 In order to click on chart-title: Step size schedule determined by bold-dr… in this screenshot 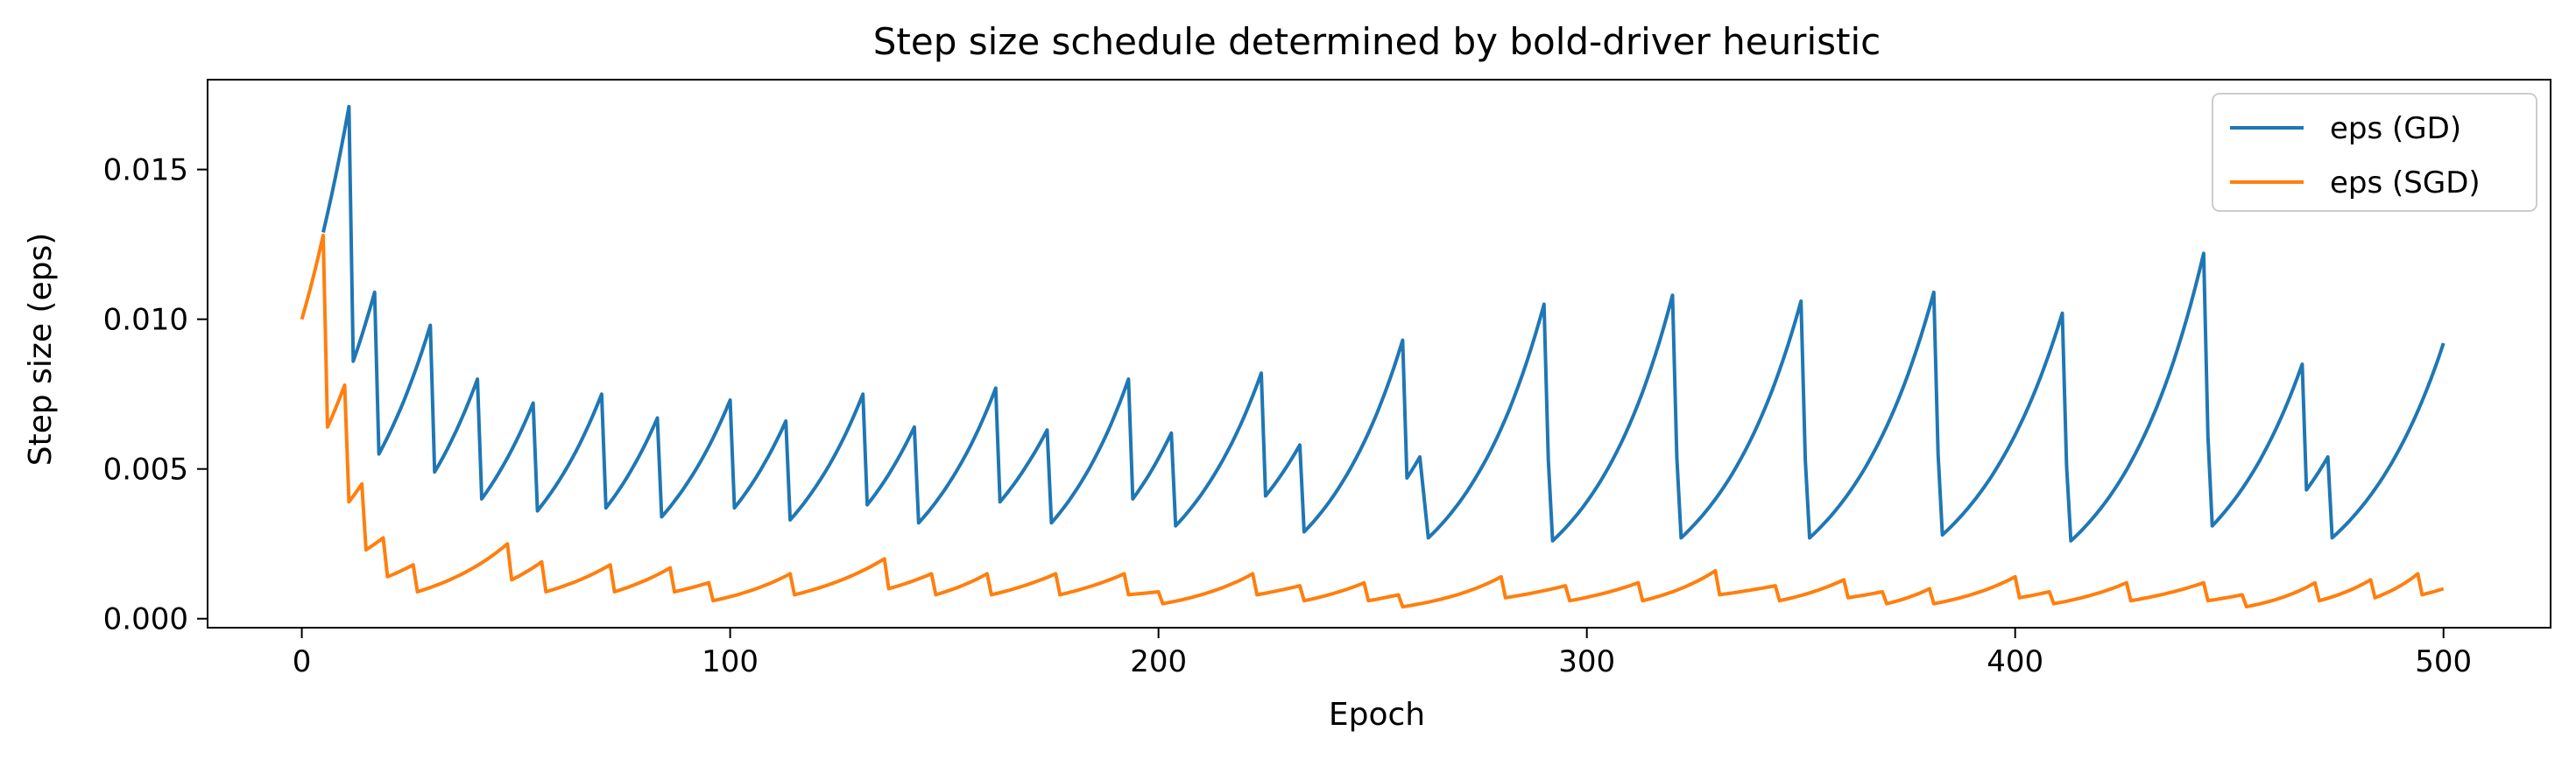, I will do `click(1377, 41)`.